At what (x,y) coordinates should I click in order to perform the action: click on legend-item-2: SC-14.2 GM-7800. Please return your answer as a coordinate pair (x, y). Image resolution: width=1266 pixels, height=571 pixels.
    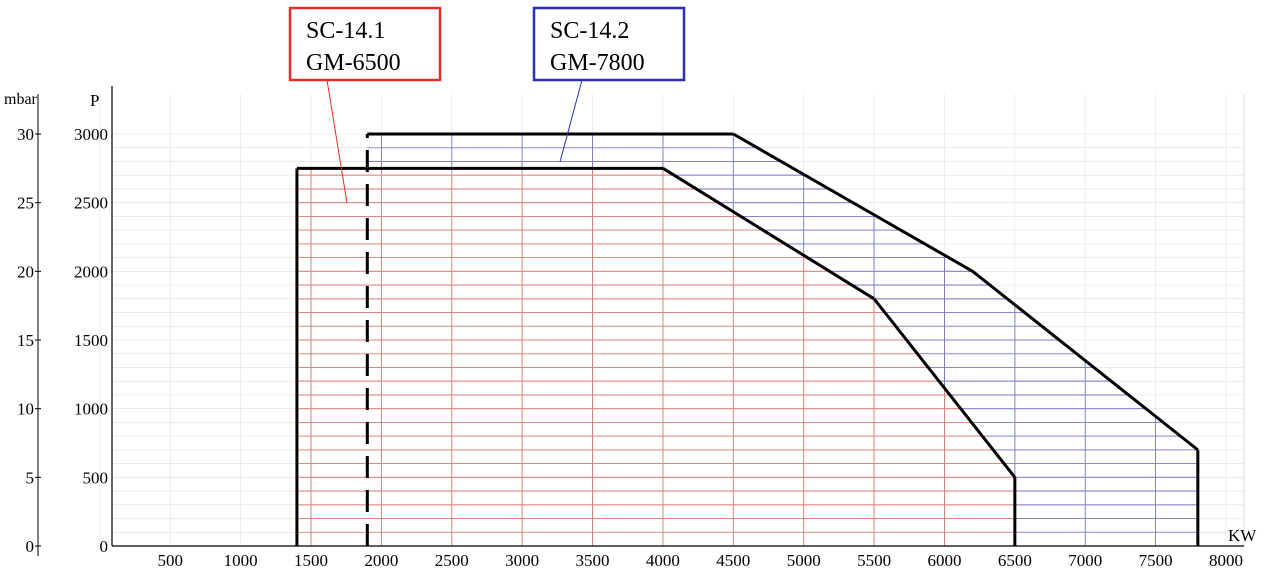
    Looking at the image, I should click on (609, 84).